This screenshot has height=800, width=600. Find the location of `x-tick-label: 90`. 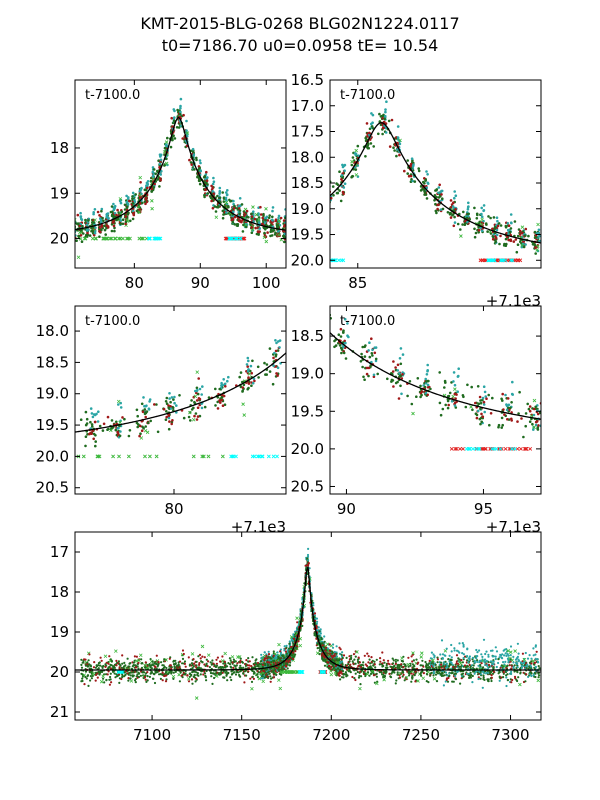

x-tick-label: 90 is located at coordinates (346, 509).